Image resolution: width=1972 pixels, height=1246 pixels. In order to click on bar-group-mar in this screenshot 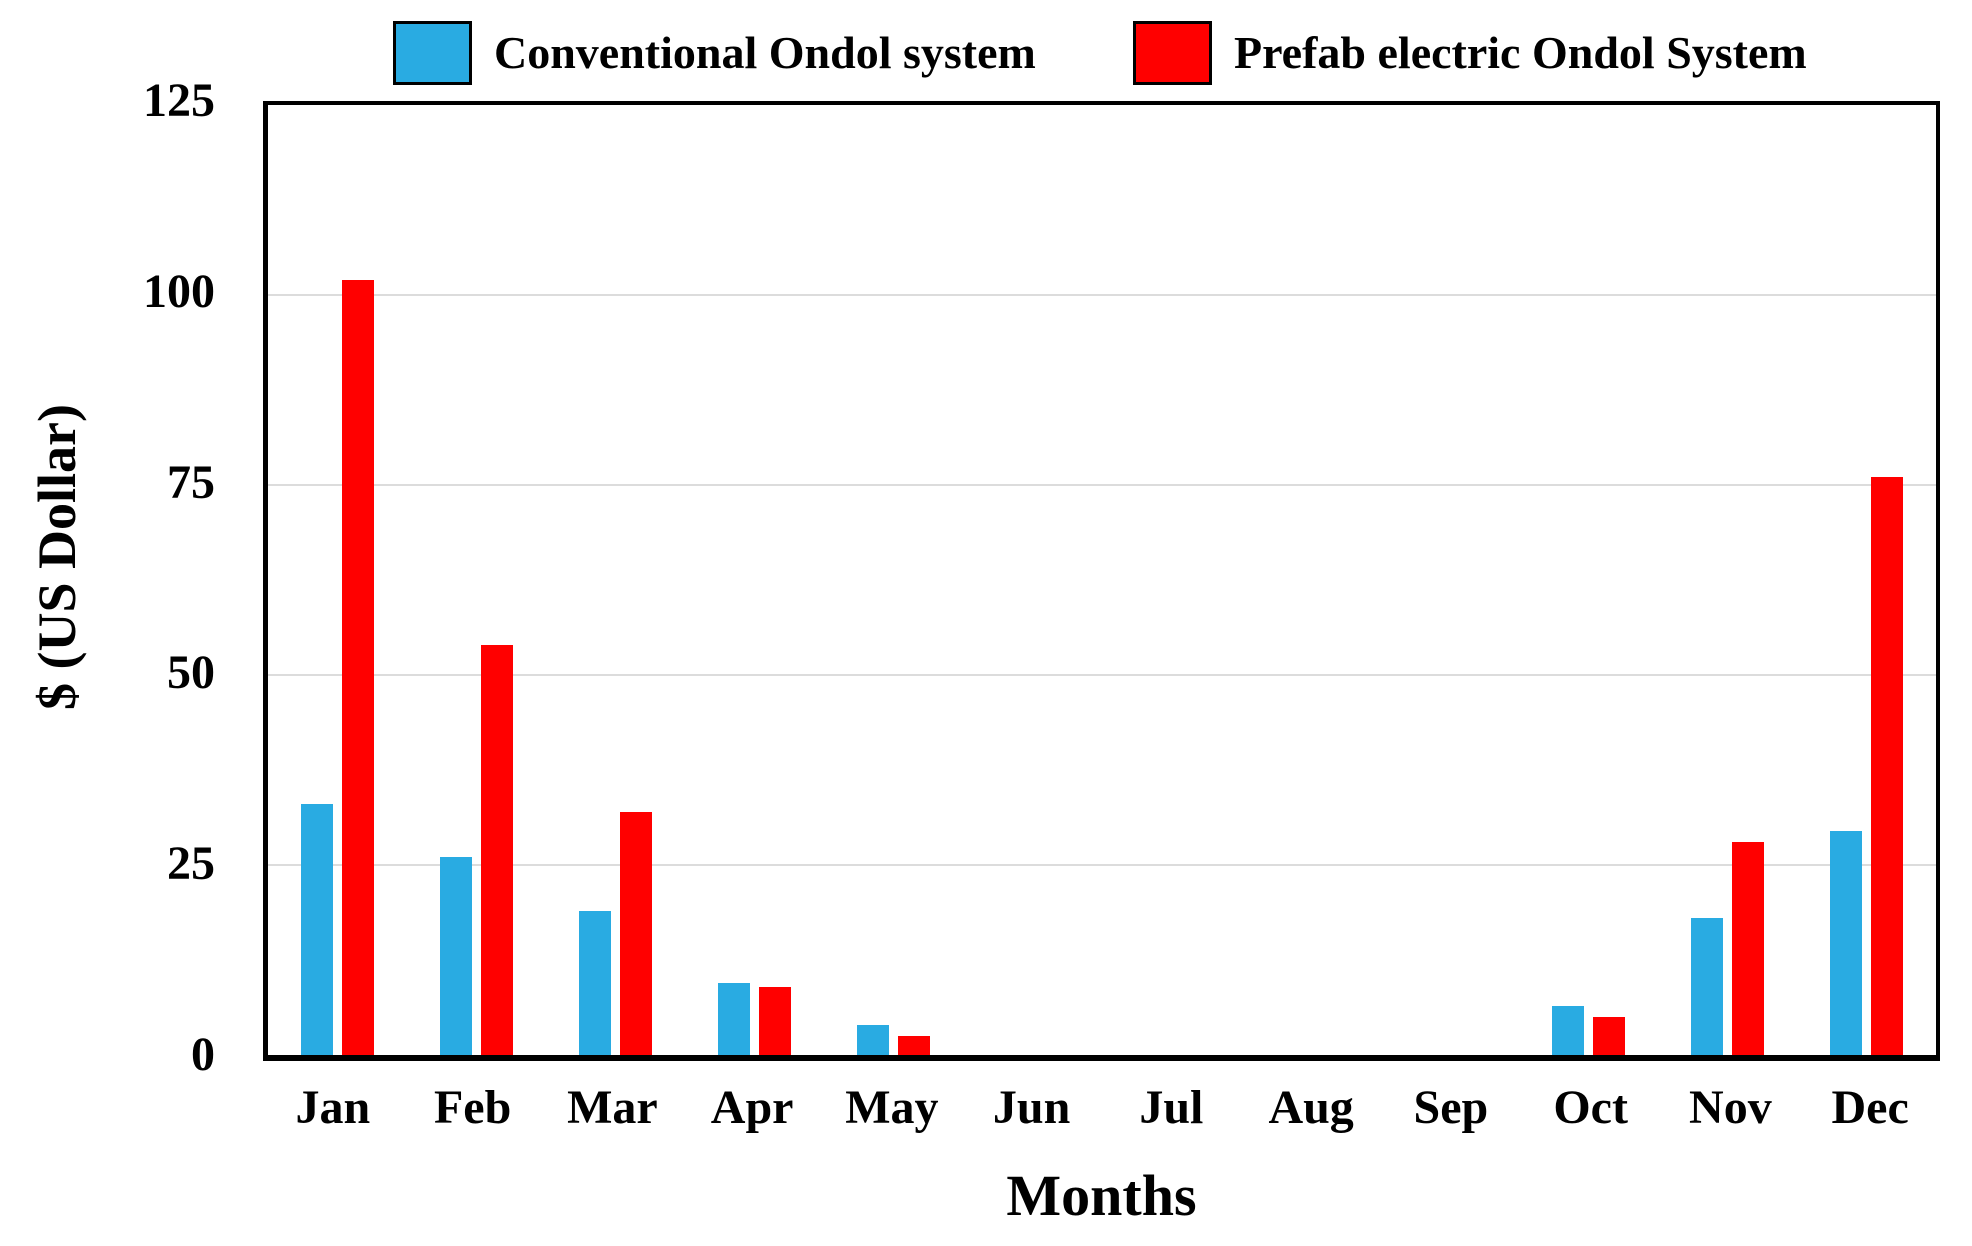, I will do `click(615, 580)`.